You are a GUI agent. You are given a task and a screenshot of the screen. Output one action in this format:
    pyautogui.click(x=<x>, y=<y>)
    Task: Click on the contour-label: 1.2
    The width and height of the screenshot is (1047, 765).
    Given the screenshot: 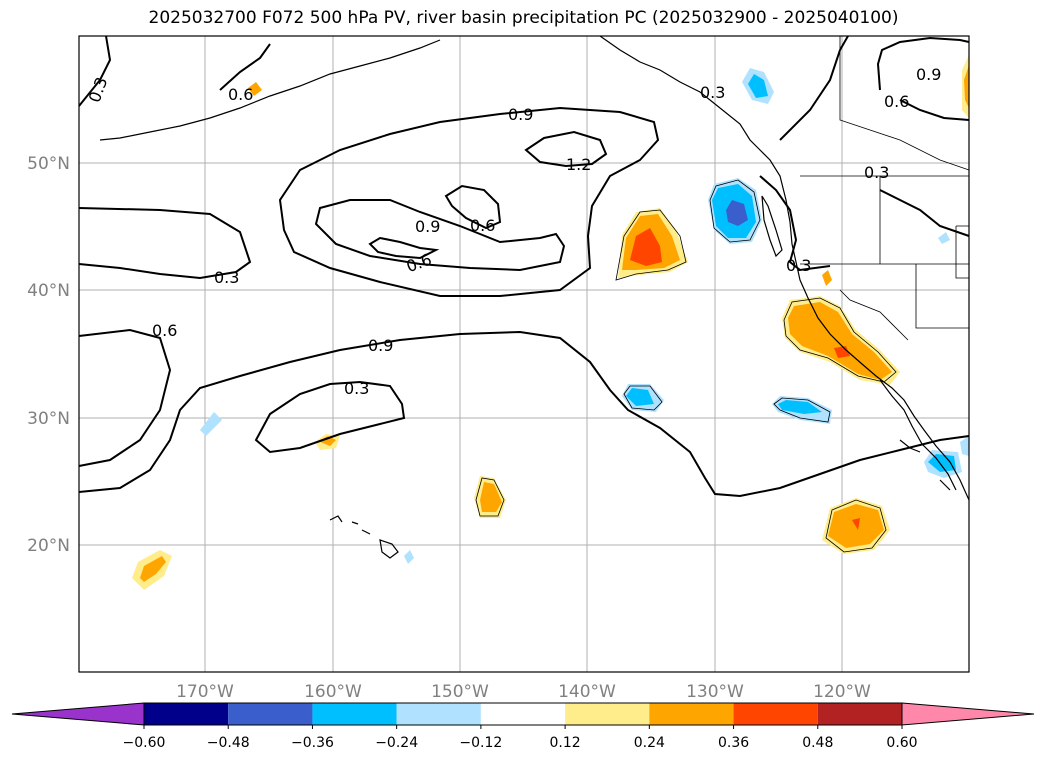 What is the action you would take?
    pyautogui.click(x=578, y=164)
    